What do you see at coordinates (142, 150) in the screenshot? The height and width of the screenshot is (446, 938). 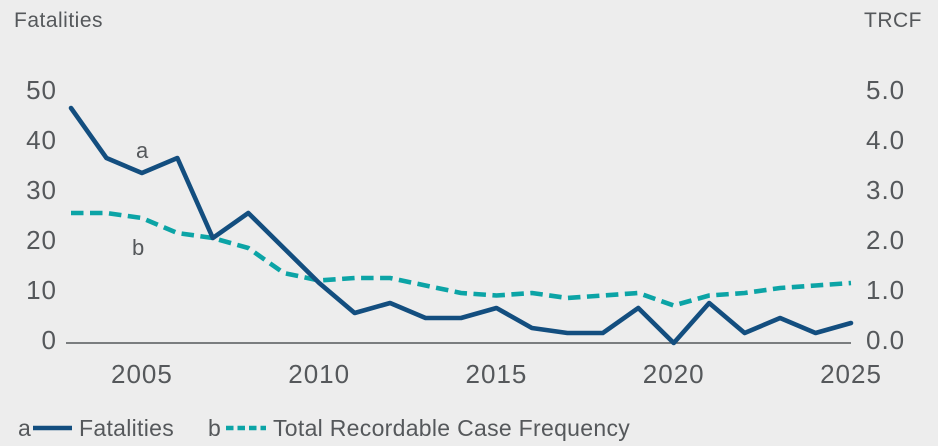 I see `series-a-marker: a` at bounding box center [142, 150].